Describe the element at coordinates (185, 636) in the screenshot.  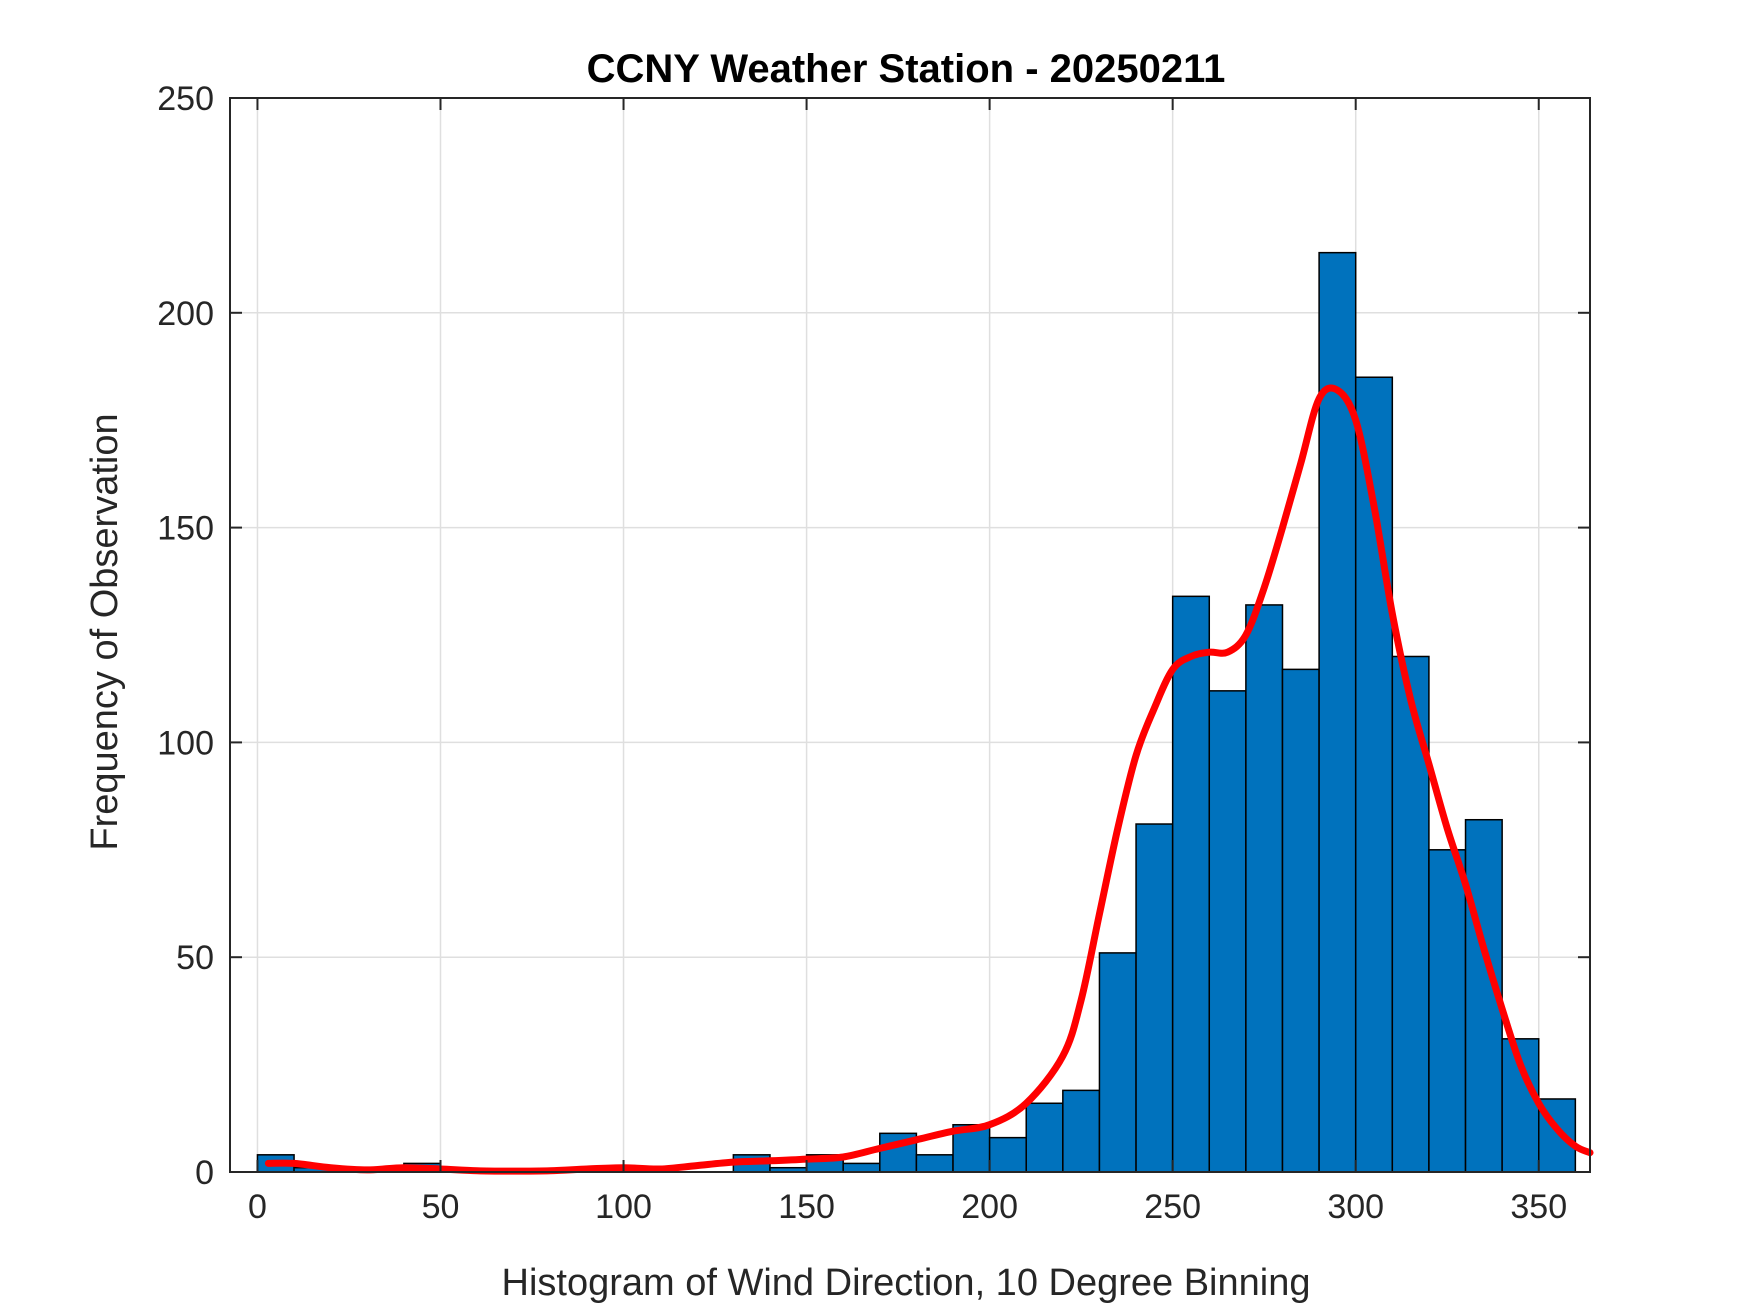
I see `y-tick-labels: 0 50 100 150 200 250` at that location.